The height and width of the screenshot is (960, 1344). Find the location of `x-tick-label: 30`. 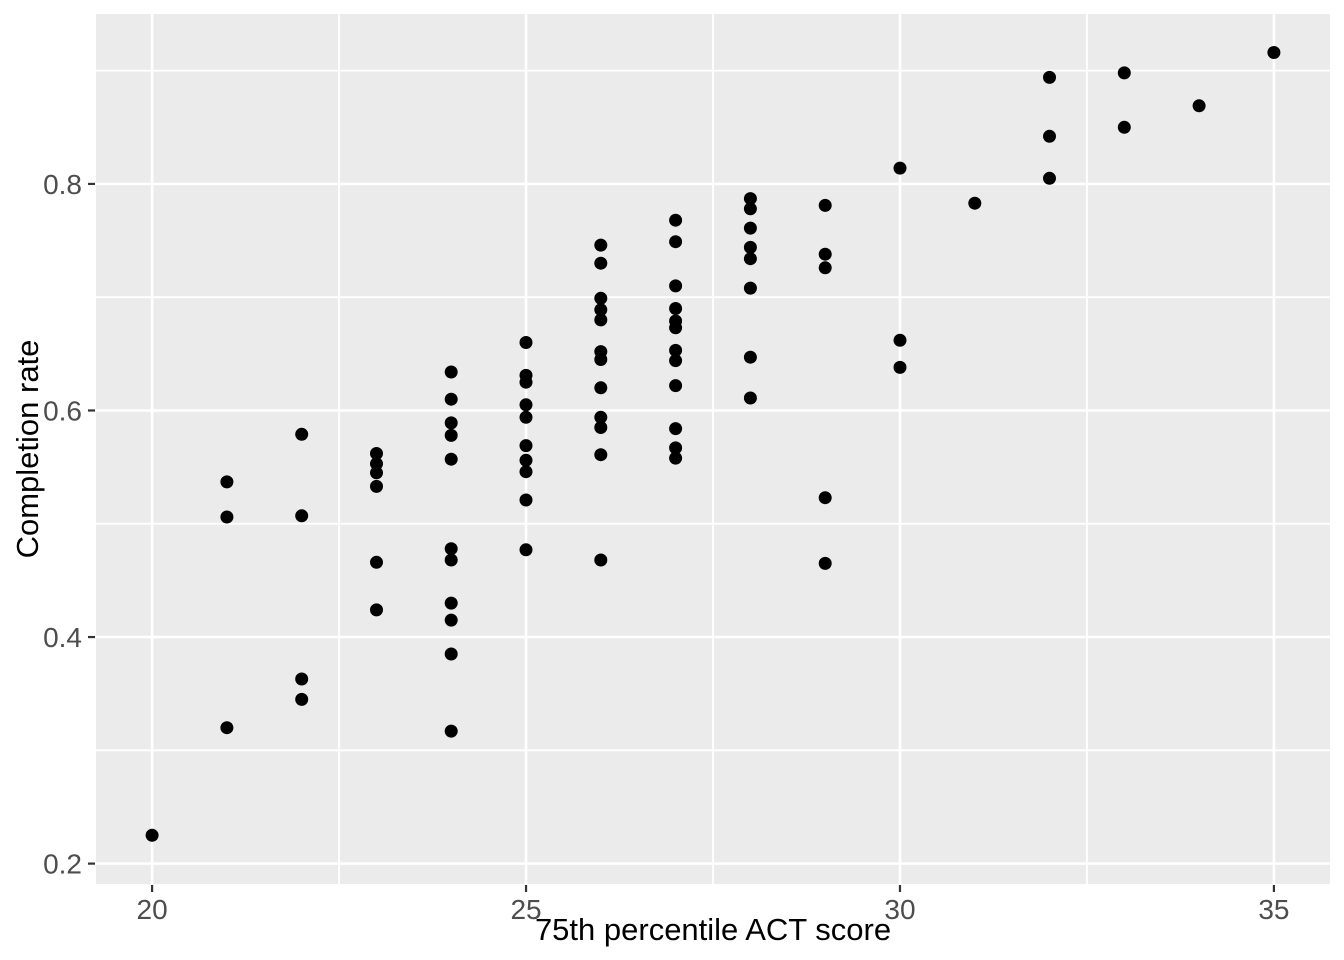

x-tick-label: 30 is located at coordinates (899, 909).